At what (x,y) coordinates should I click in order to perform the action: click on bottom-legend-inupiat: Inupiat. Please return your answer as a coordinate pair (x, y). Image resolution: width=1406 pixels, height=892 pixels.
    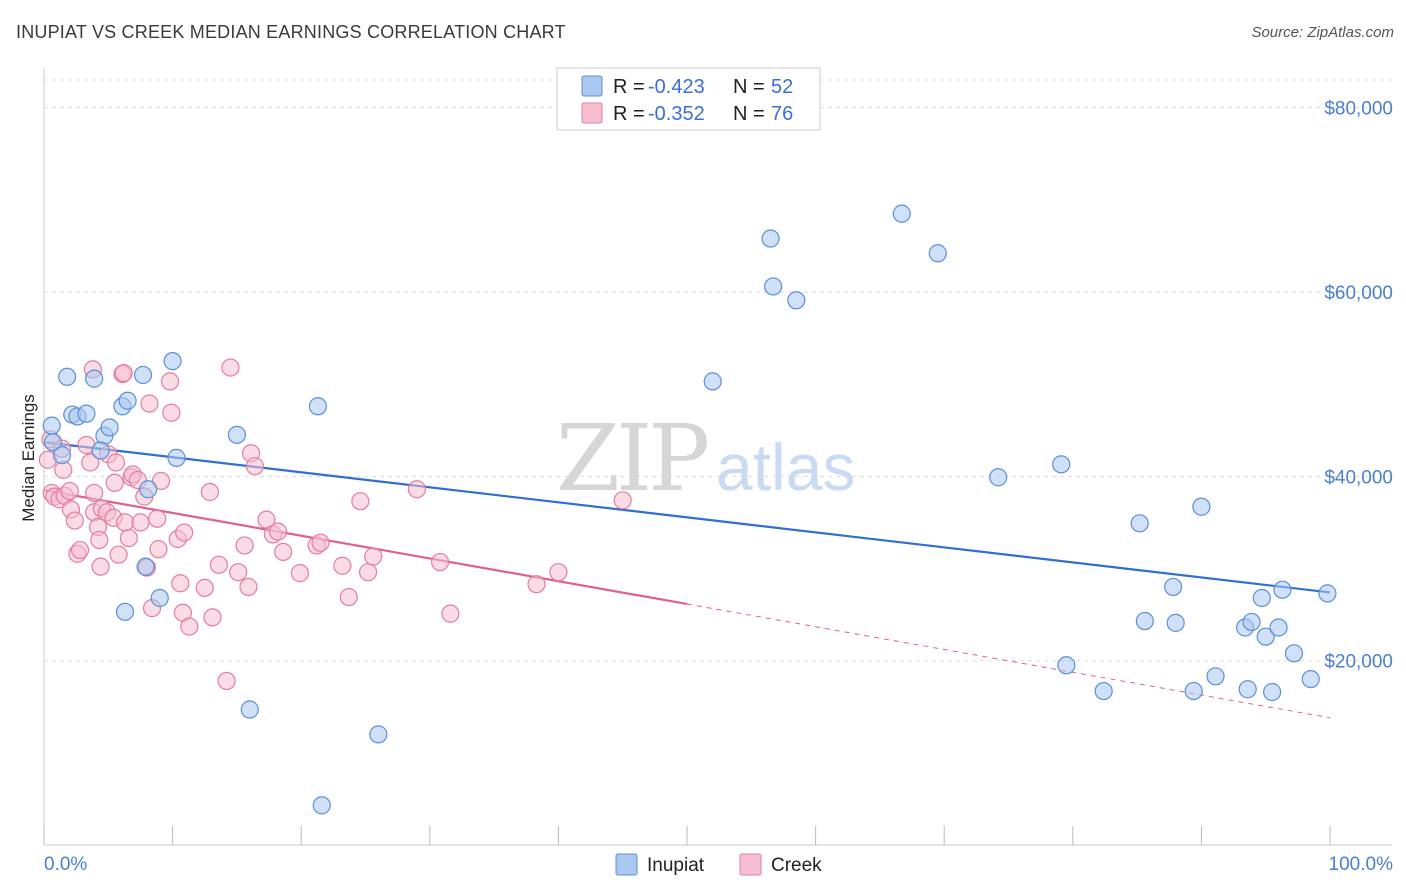
    Looking at the image, I should click on (676, 865).